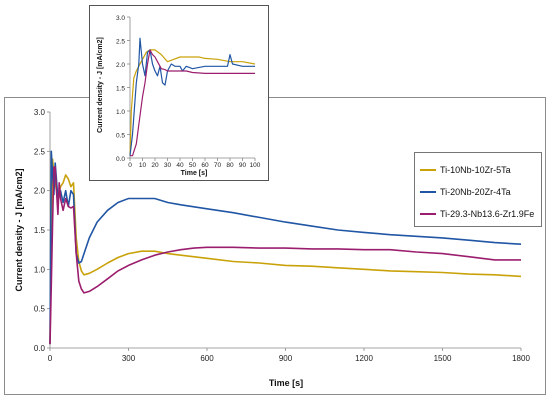  I want to click on inset-y-tick-label: 2.0, so click(120, 65).